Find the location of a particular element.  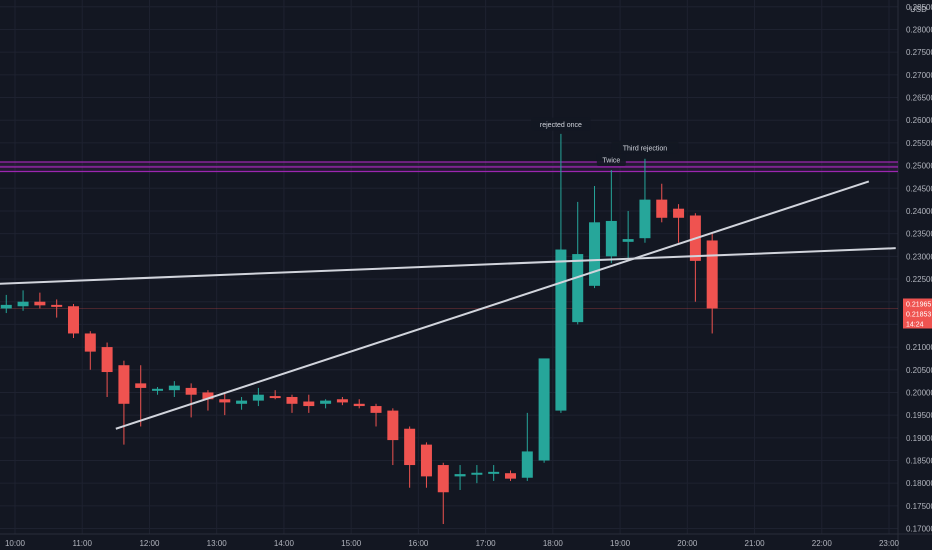

x-tick-label: 18:00 is located at coordinates (553, 543).